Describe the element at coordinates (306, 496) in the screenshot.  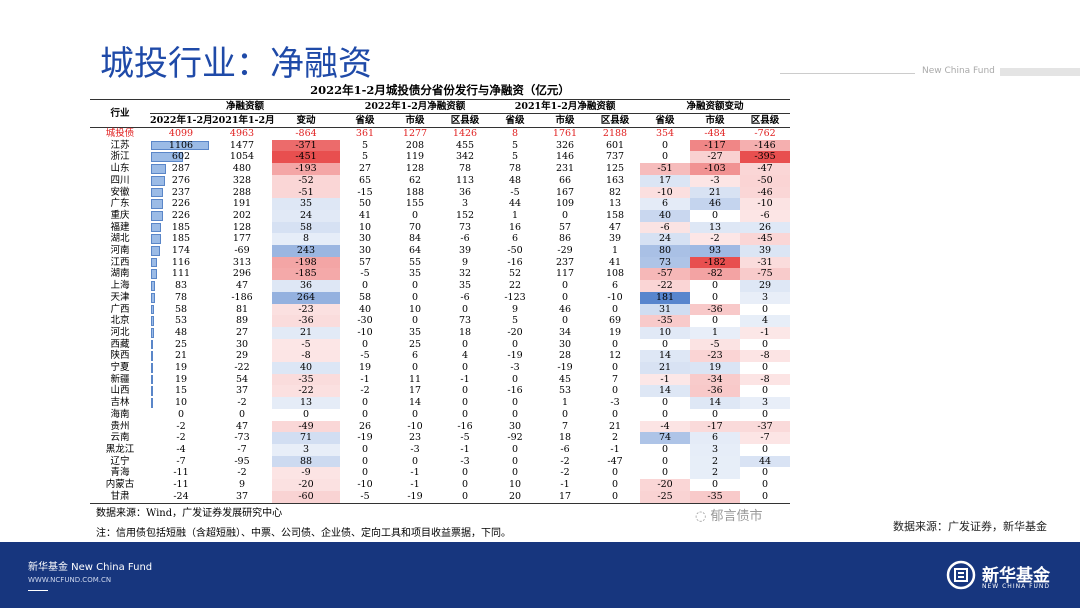
I see `cell-text: -60` at that location.